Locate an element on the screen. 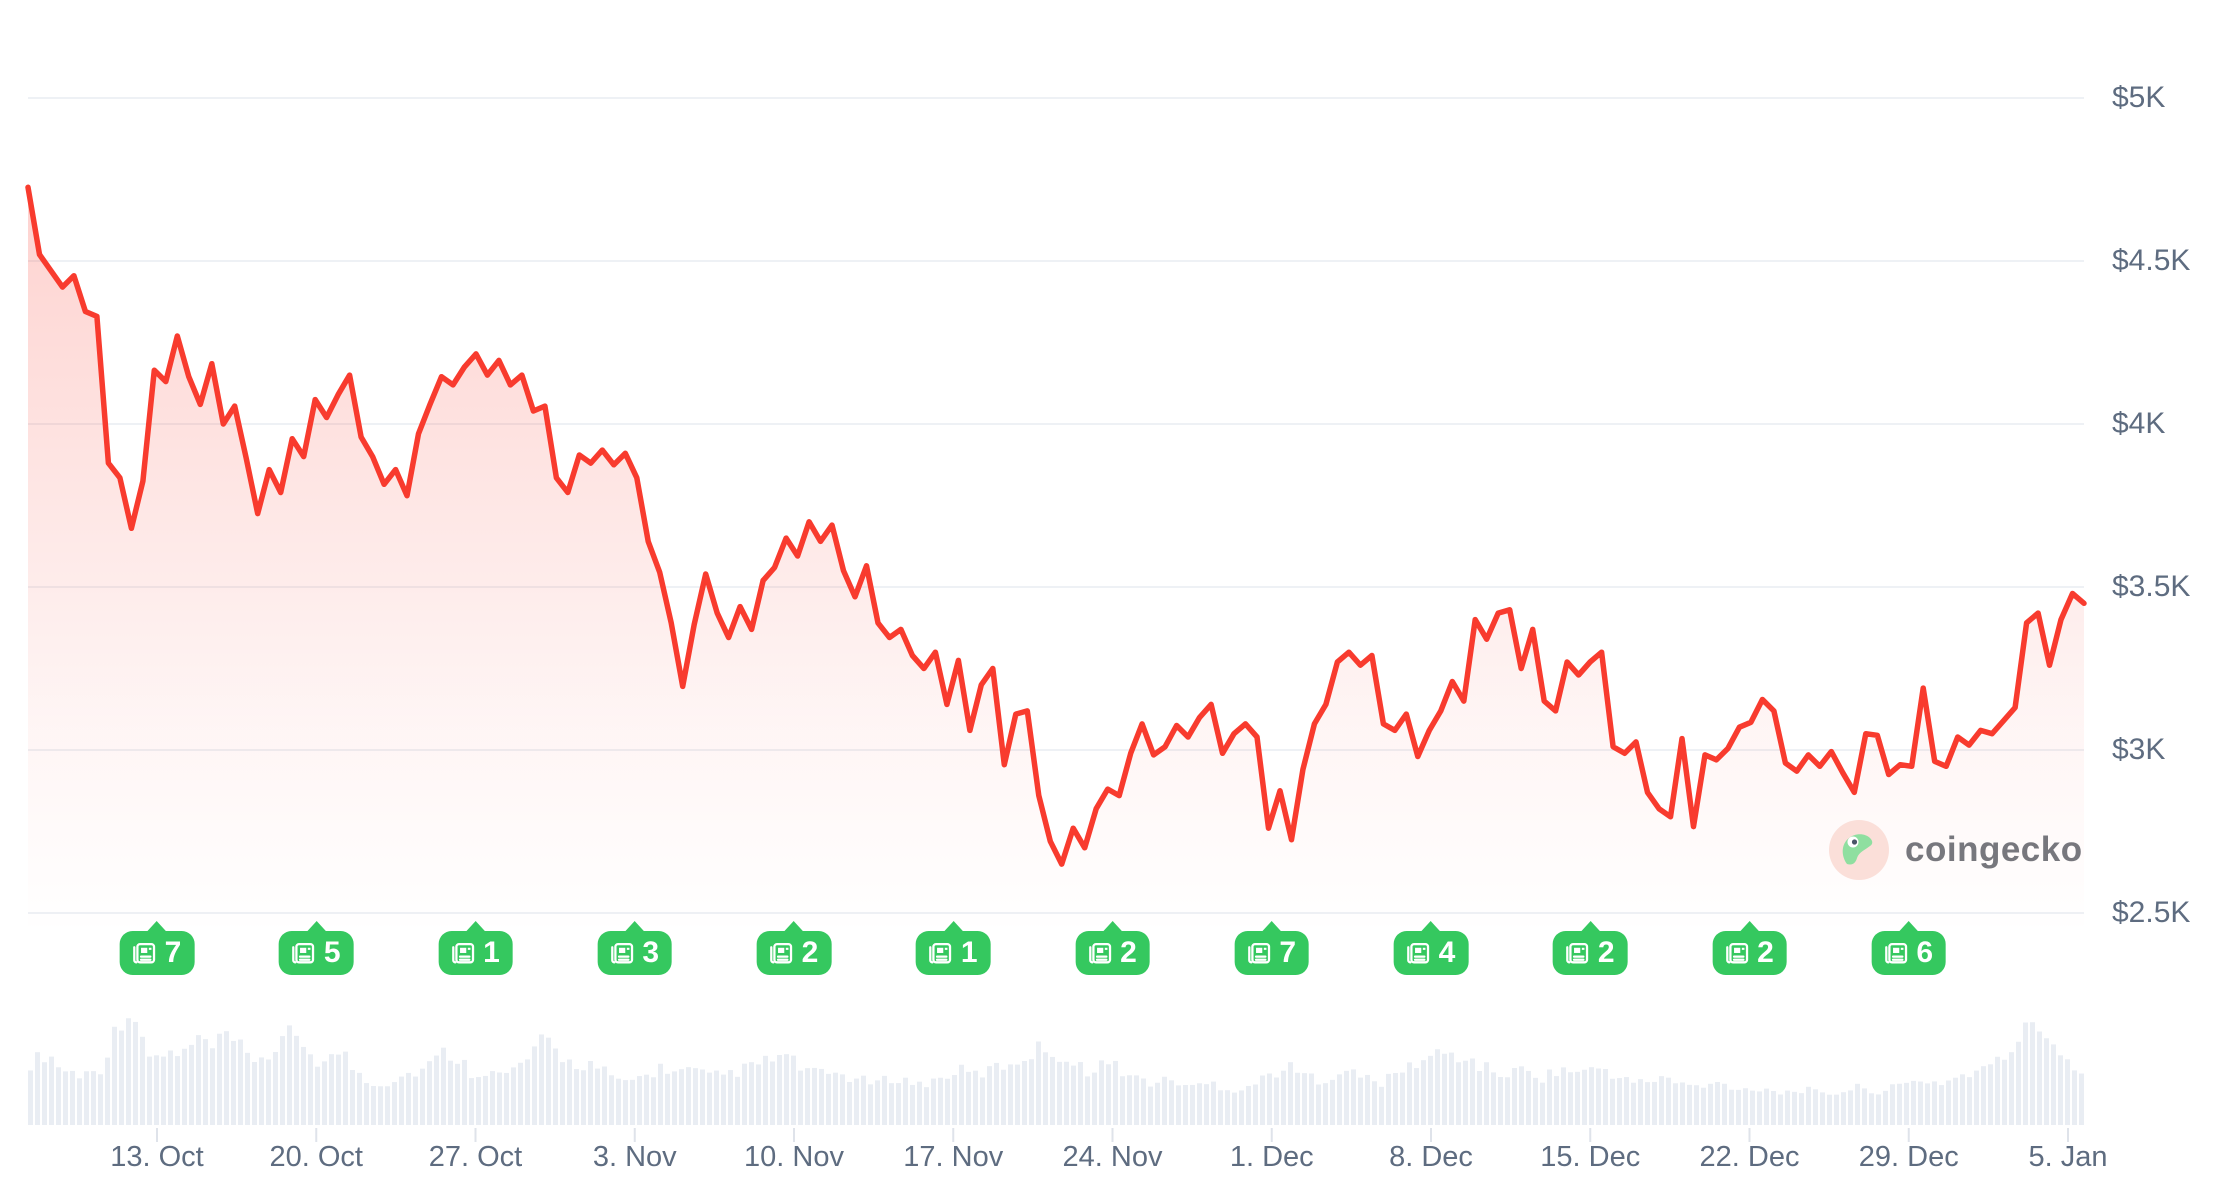 This screenshot has height=1194, width=2218. y-axis-label: $2.5K is located at coordinates (2151, 912).